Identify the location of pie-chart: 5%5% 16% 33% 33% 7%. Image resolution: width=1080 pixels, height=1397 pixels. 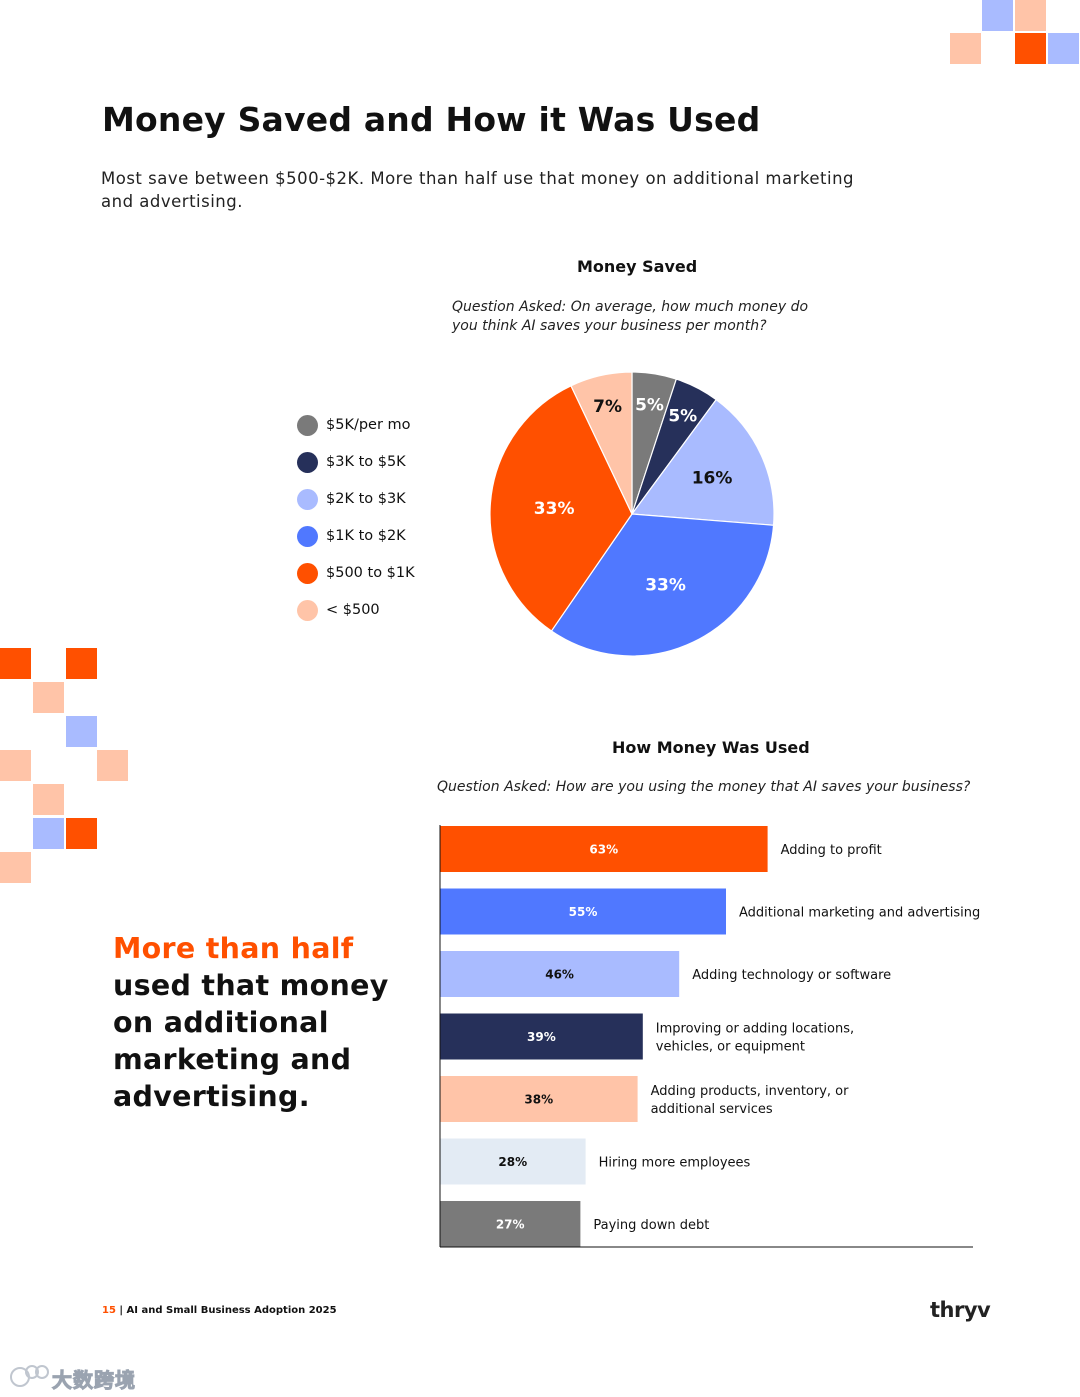
(632, 514).